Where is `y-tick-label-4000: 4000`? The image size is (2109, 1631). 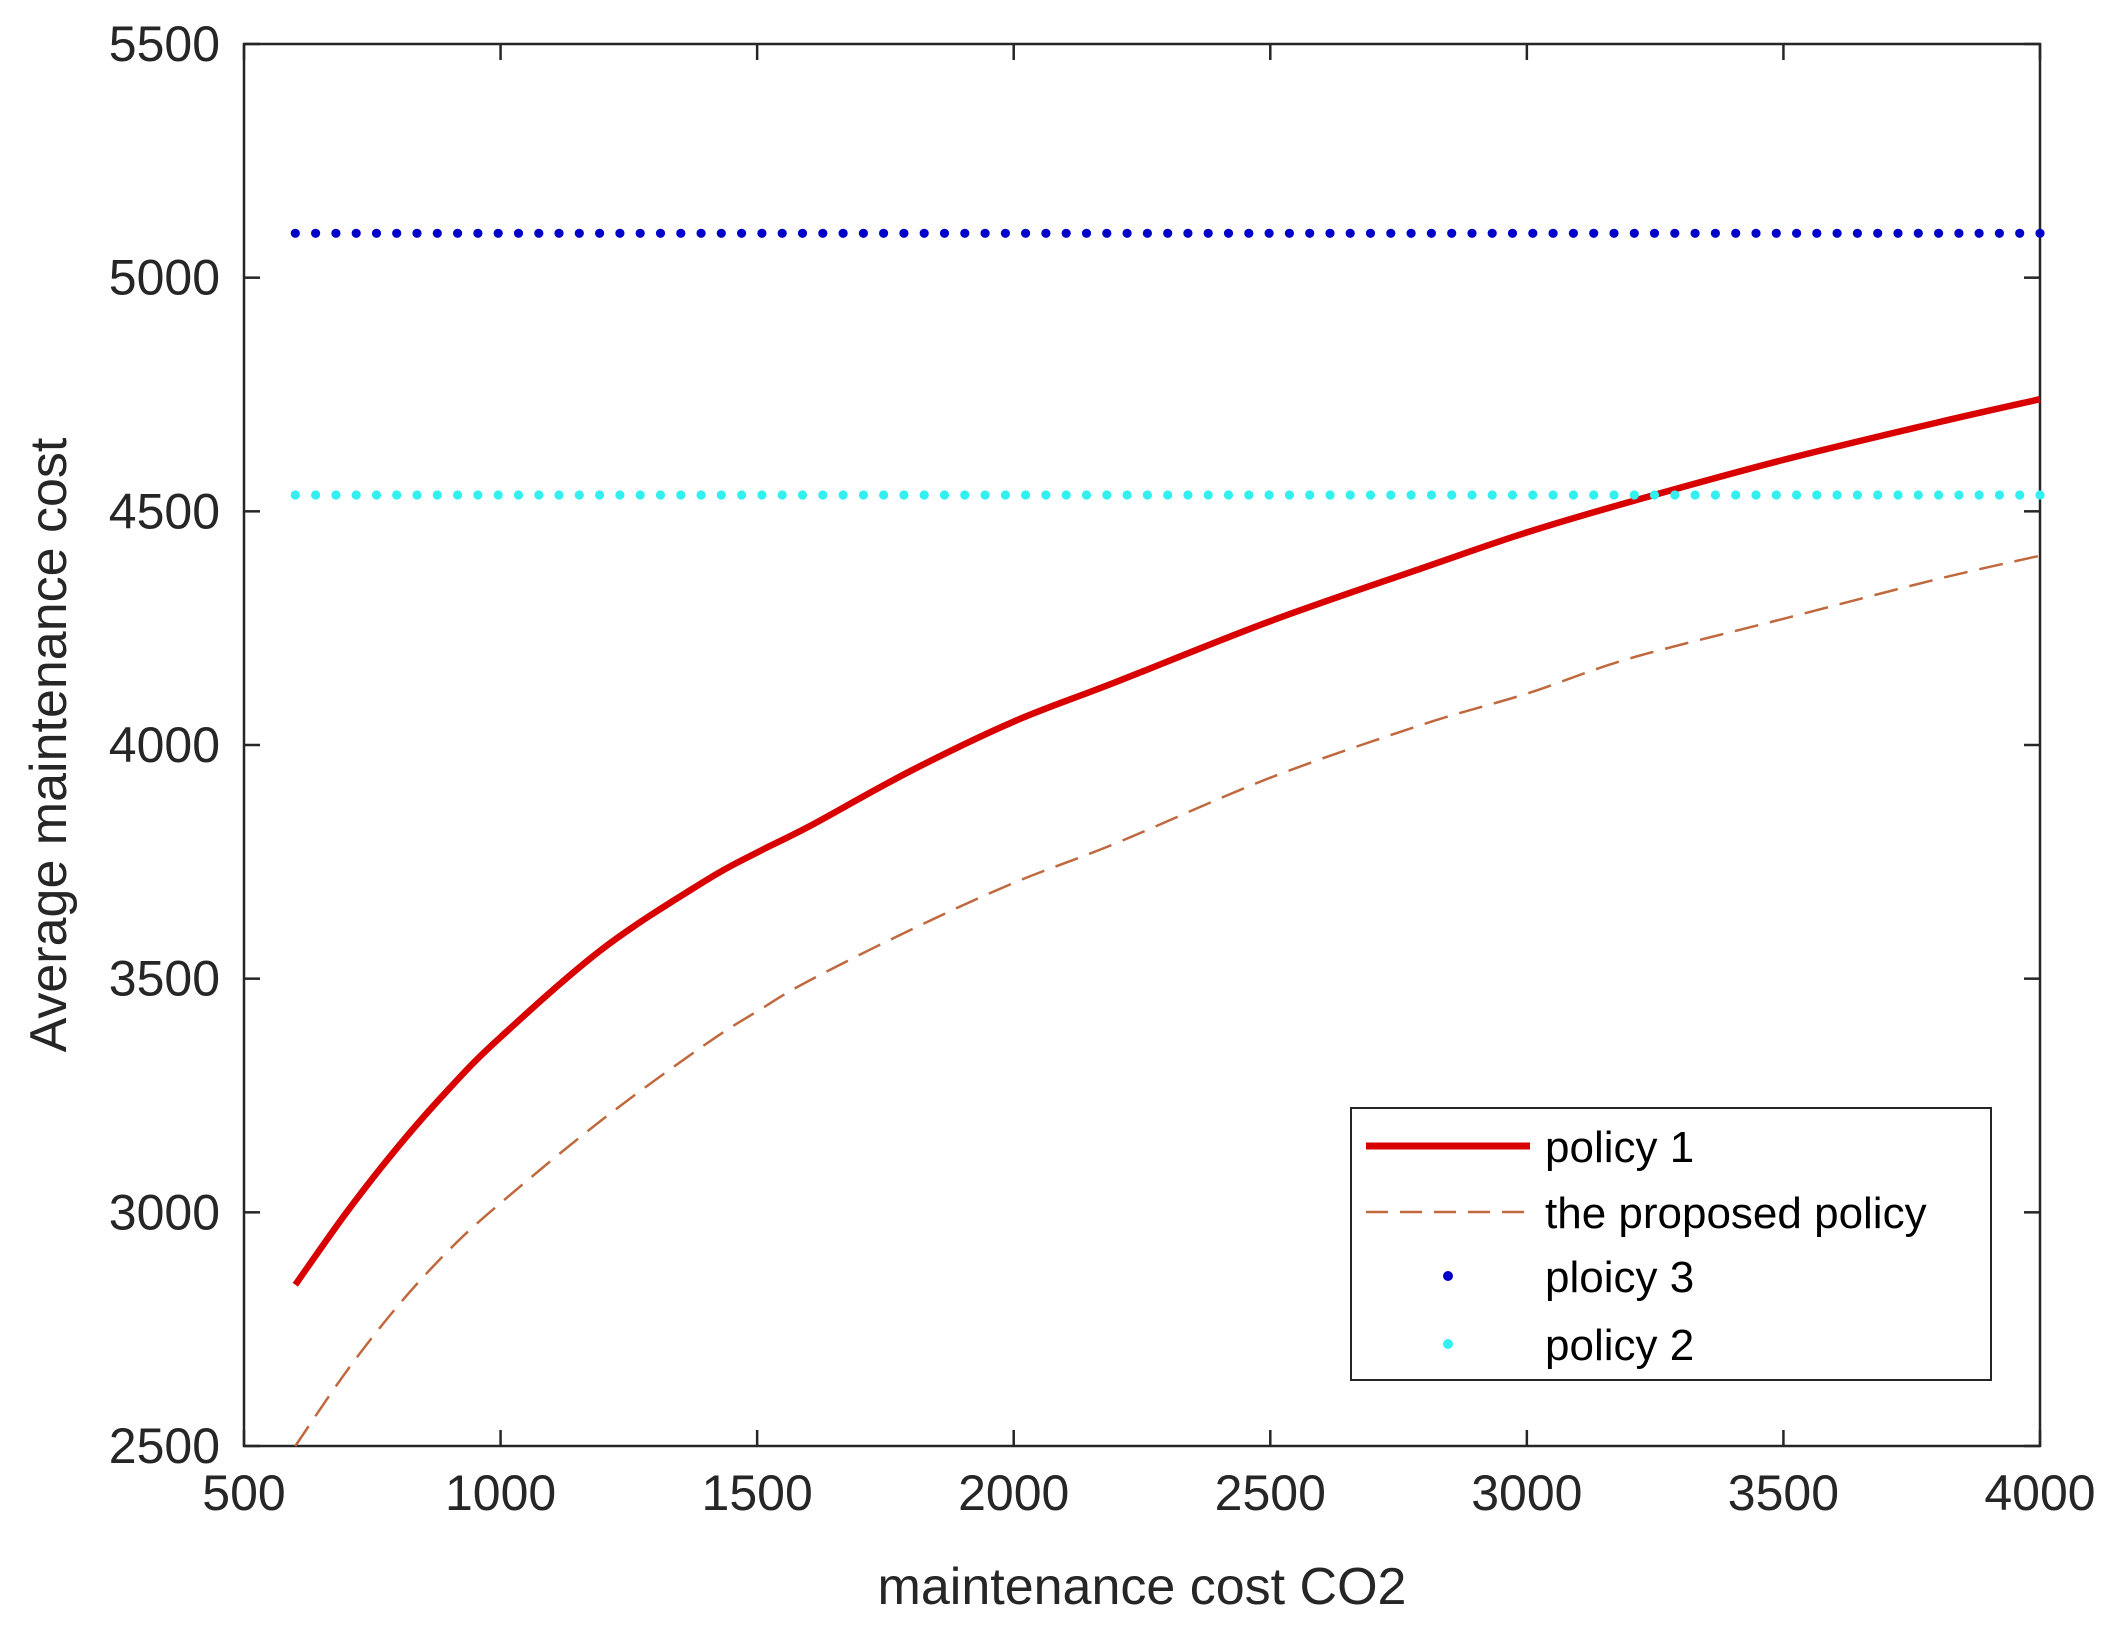
y-tick-label-4000: 4000 is located at coordinates (164, 745).